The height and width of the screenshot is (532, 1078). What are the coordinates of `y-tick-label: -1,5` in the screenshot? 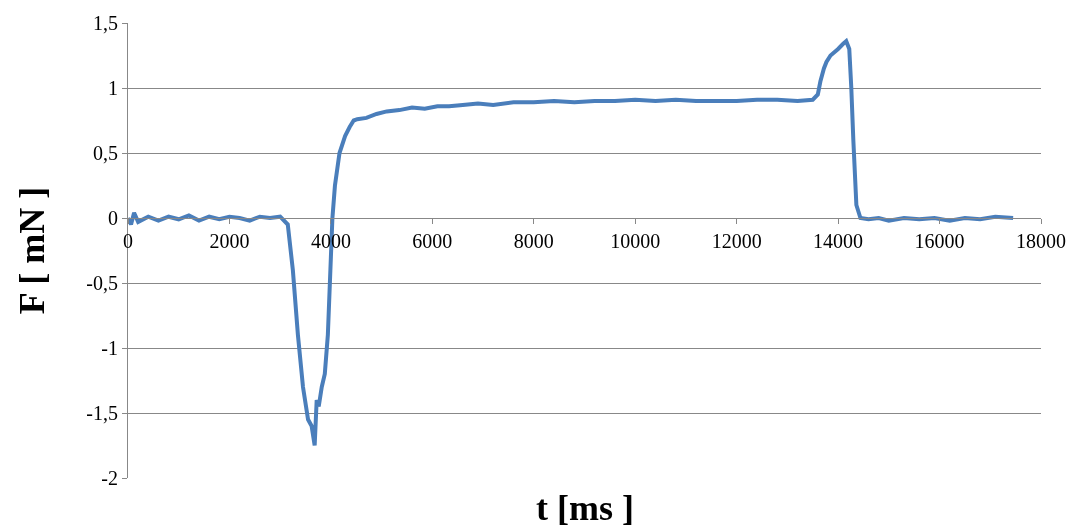 It's located at (102, 413).